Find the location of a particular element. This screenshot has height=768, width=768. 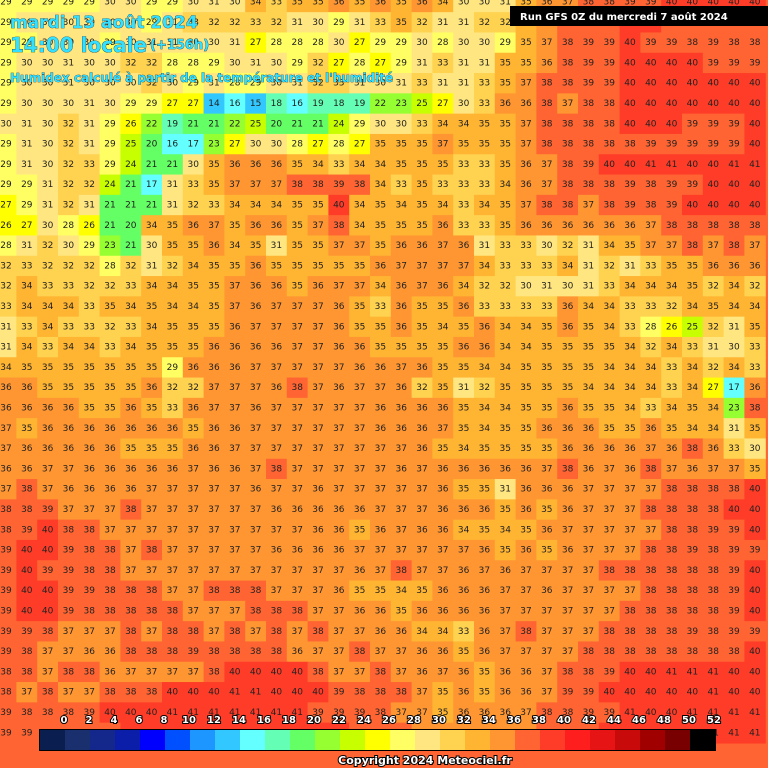

forecast-date: mardi 13 août 2024 is located at coordinates (104, 23).